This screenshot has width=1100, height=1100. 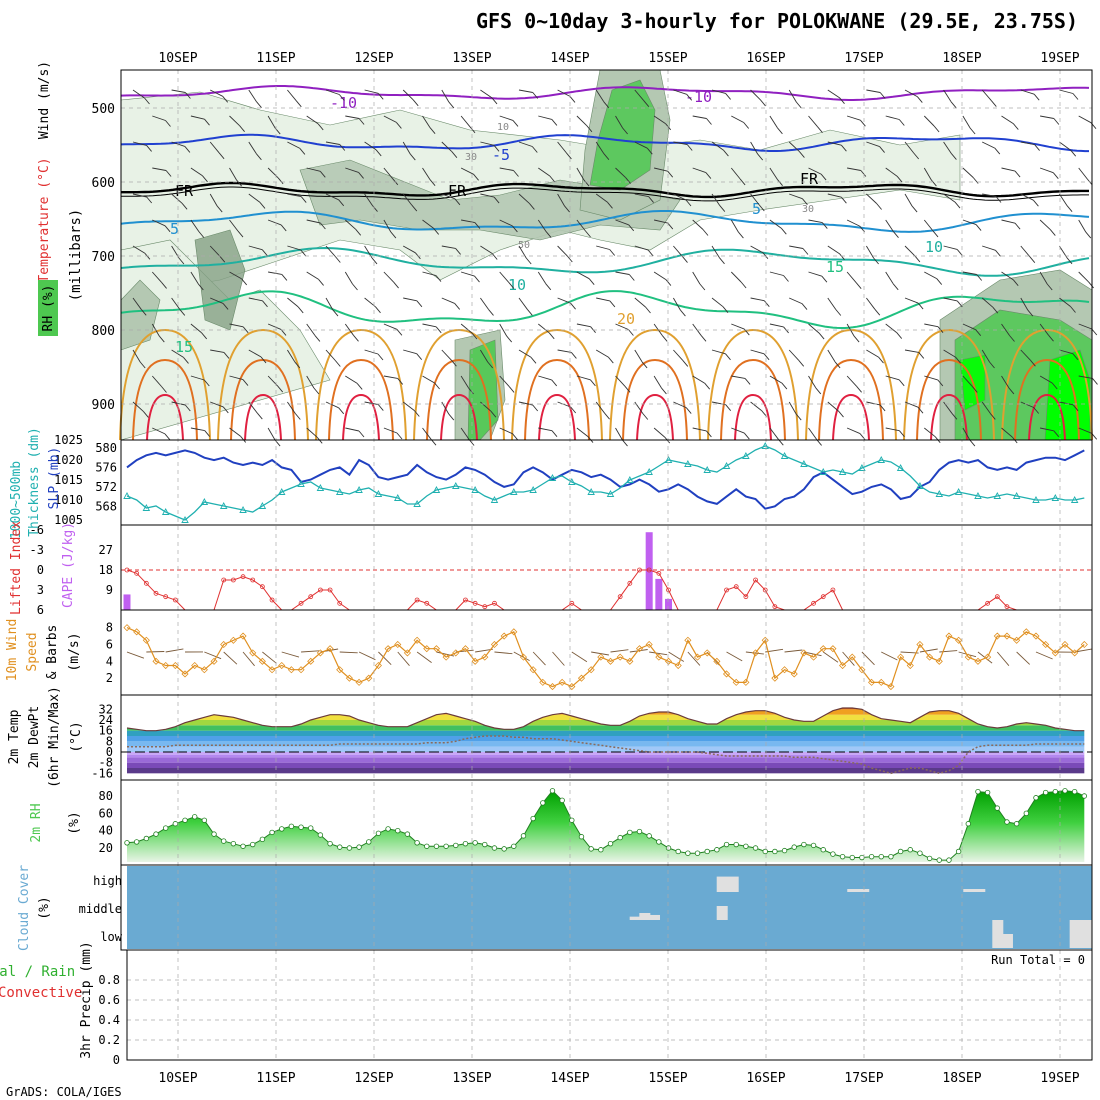 What do you see at coordinates (961, 1078) in the screenshot?
I see `date-label-bottom: 18SEP` at bounding box center [961, 1078].